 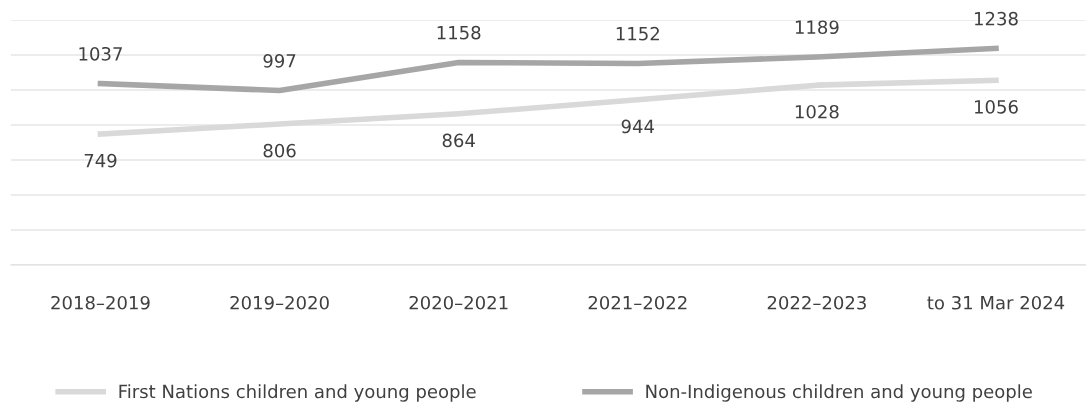 I want to click on x-tick-label: 2021–2022, so click(x=637, y=302).